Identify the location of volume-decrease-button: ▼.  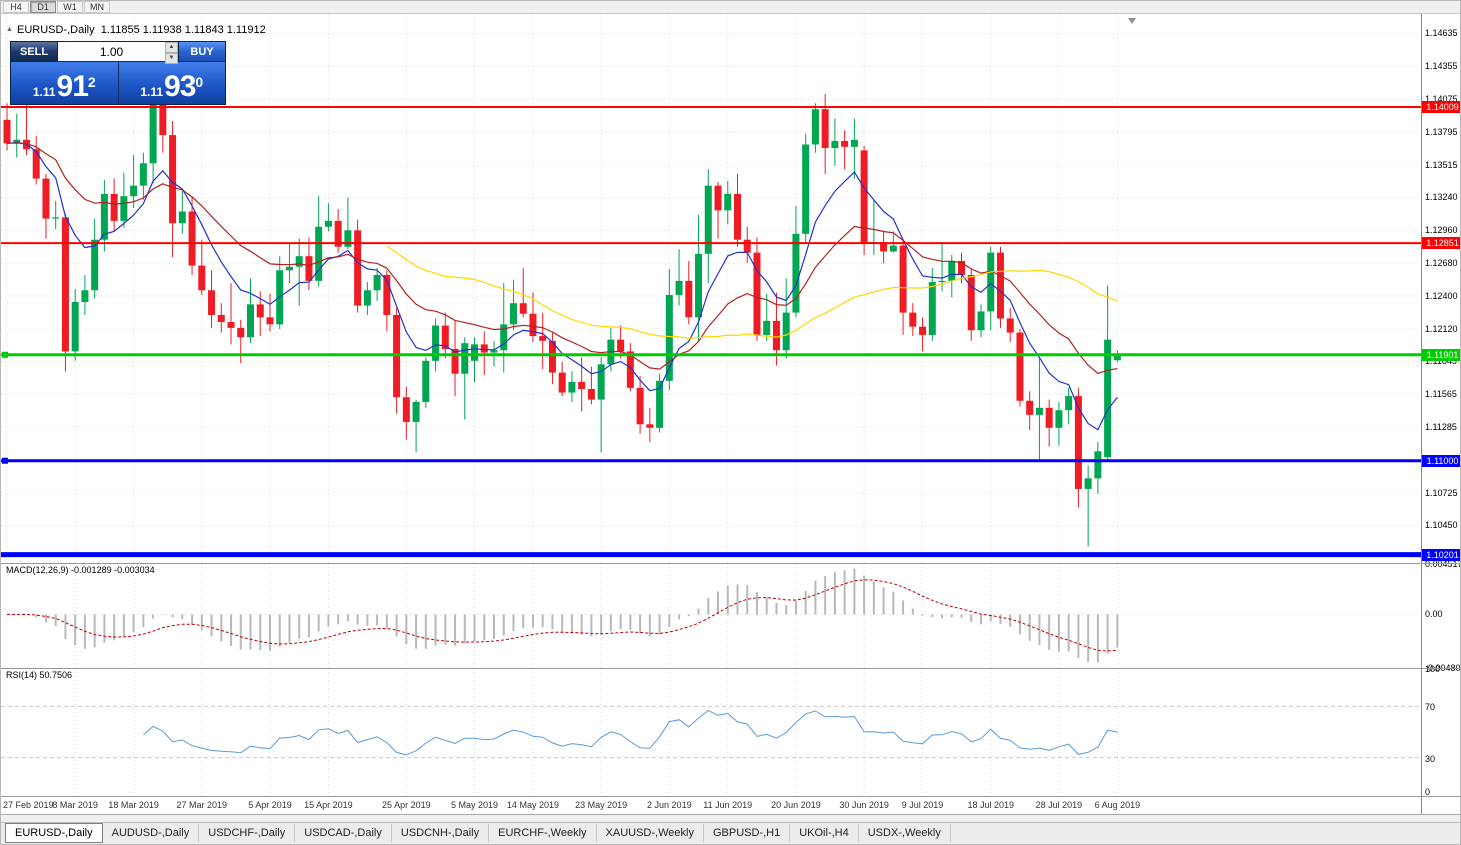
(171, 58).